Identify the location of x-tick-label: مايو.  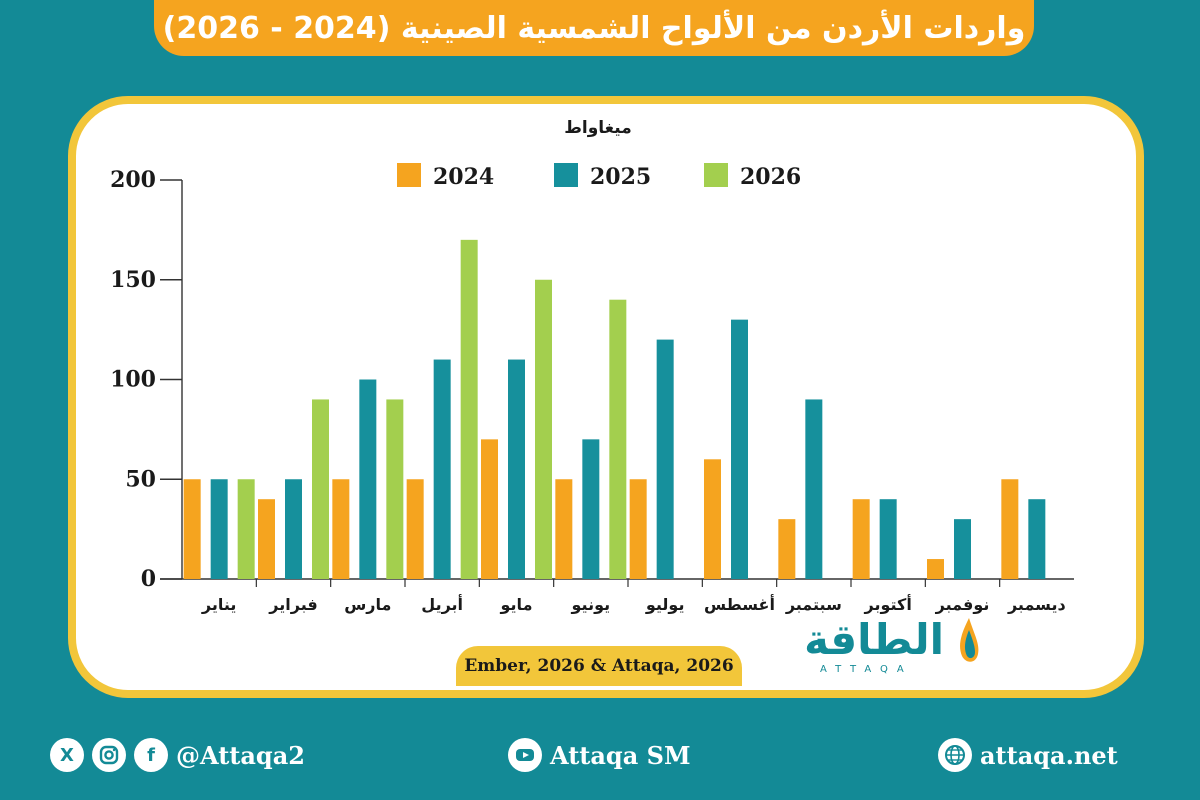
(516, 604).